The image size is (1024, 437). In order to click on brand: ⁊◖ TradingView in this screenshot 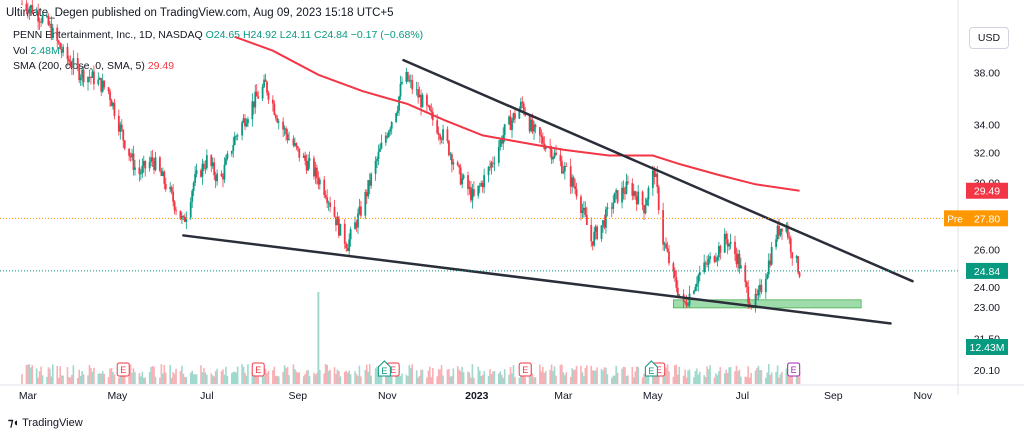, I will do `click(45, 423)`.